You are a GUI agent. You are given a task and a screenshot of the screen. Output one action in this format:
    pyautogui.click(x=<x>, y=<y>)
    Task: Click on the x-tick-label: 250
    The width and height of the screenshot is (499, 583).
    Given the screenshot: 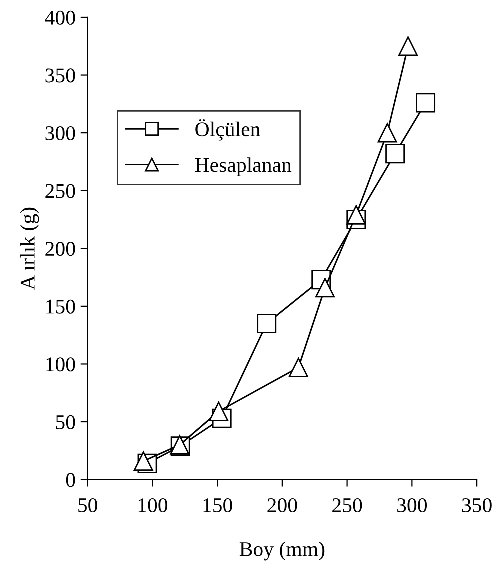 What is the action you would take?
    pyautogui.click(x=347, y=505)
    